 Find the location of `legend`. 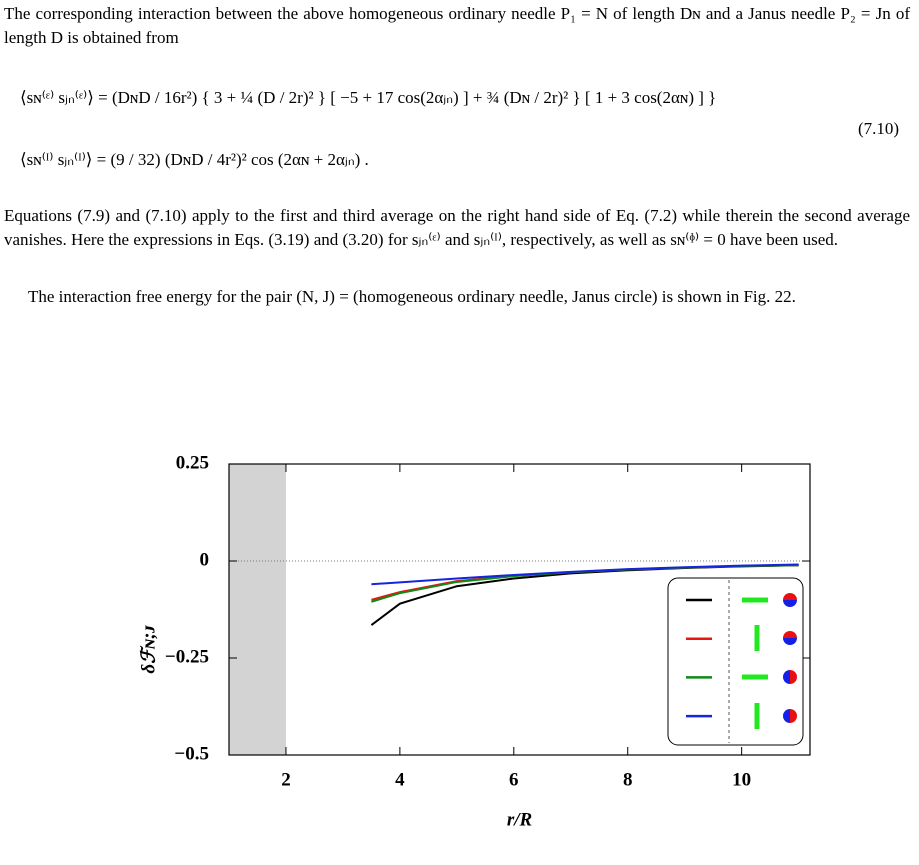

legend is located at coordinates (735, 661).